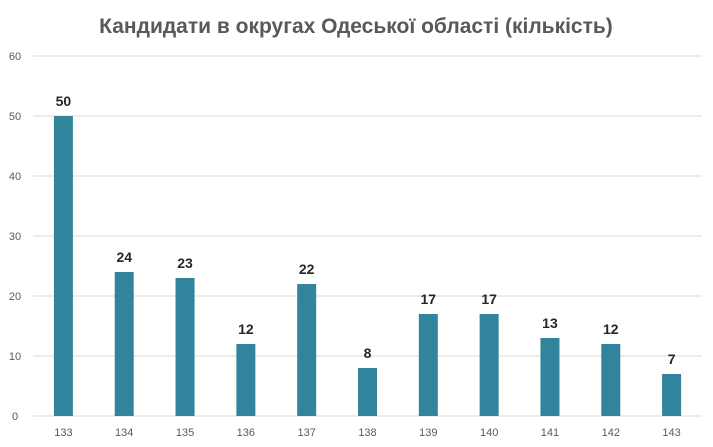 This screenshot has width=713, height=447. Describe the element at coordinates (15, 117) in the screenshot. I see `y-tick-label: 50` at that location.